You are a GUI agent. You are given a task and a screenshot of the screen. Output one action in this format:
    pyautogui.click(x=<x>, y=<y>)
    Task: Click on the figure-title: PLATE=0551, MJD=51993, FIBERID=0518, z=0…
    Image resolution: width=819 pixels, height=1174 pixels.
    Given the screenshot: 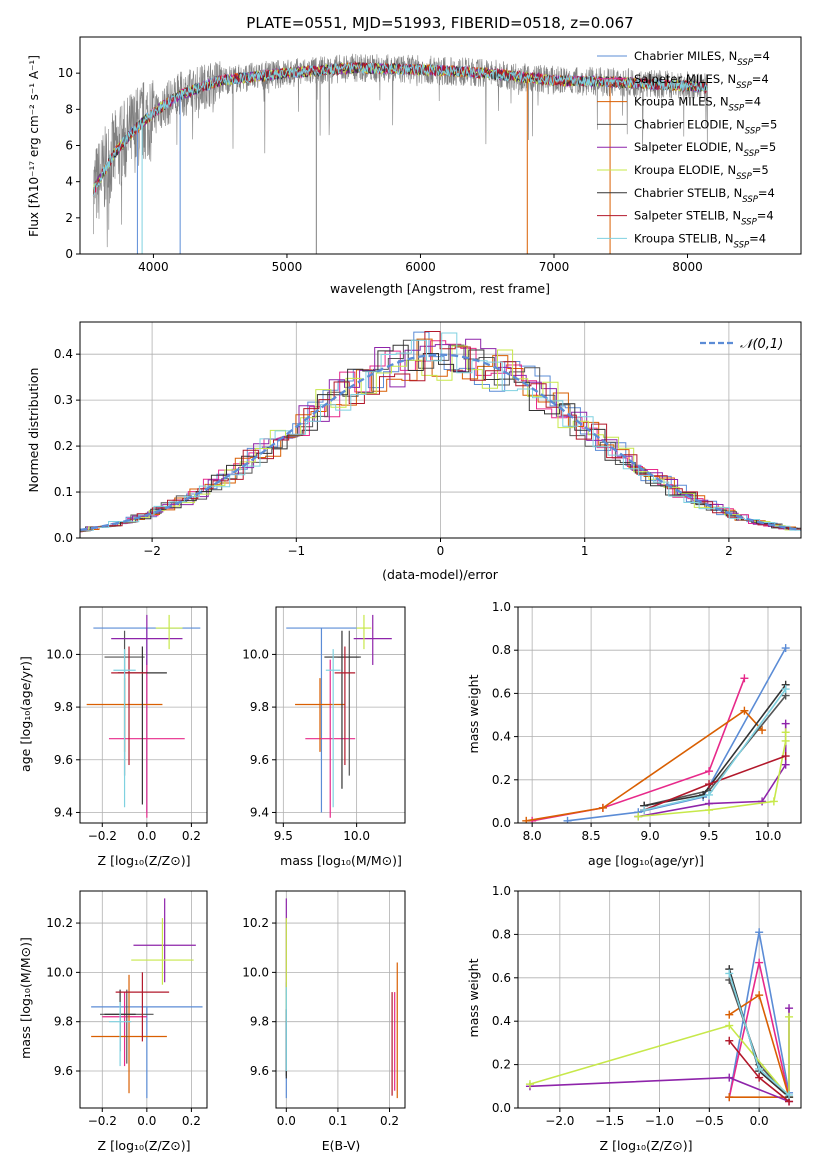 What is the action you would take?
    pyautogui.click(x=439, y=23)
    